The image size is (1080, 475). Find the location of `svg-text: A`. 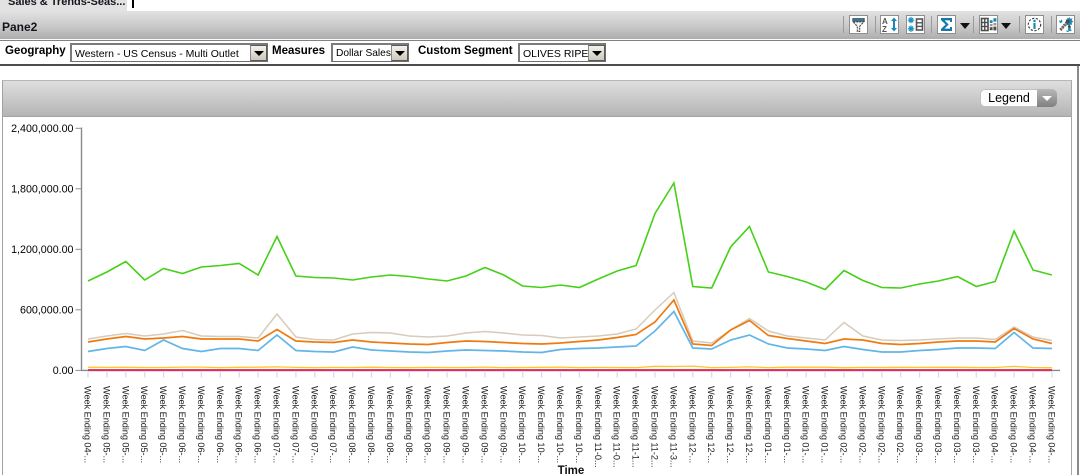

svg-text: A is located at coordinates (885, 21).